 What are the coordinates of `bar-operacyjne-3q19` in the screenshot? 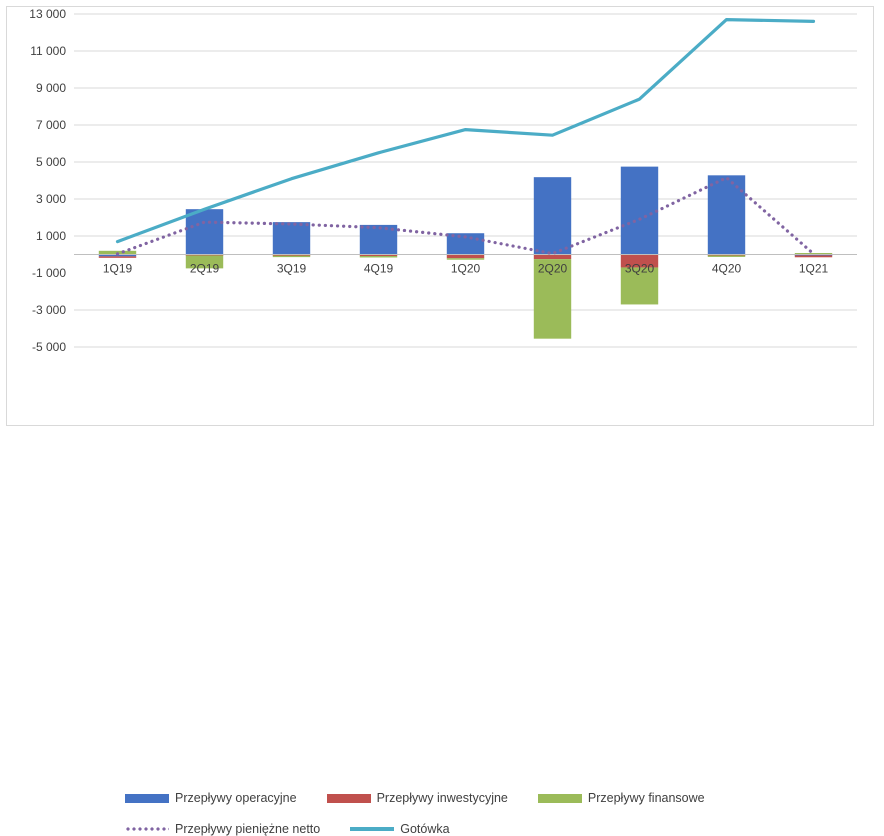 It's located at (291, 238).